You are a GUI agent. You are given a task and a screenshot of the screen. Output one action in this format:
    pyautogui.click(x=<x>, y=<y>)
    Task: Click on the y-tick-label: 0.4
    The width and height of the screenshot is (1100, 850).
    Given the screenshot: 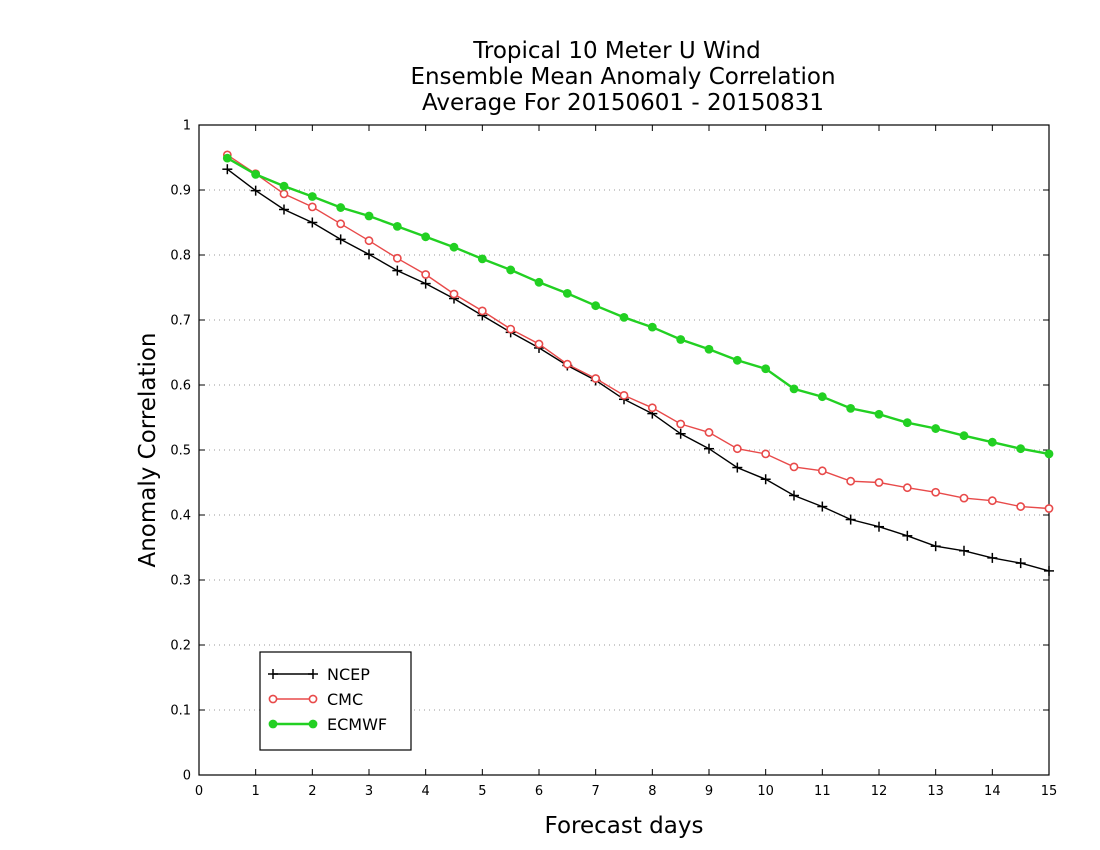 What is the action you would take?
    pyautogui.click(x=180, y=516)
    